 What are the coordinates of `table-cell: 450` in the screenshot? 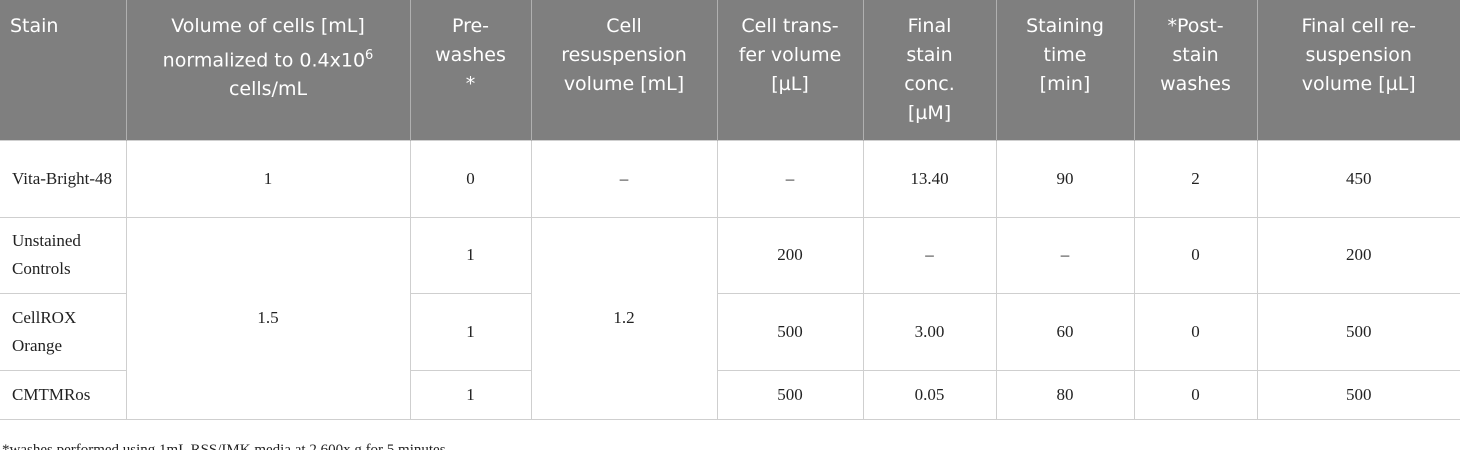 It's located at (1358, 178).